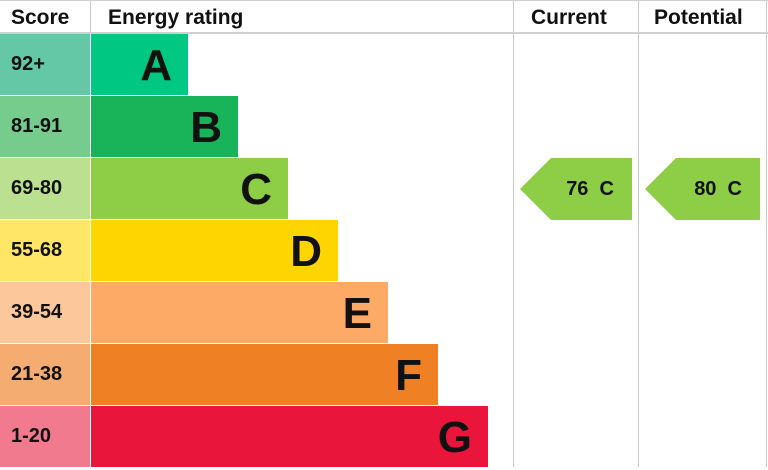  What do you see at coordinates (569, 17) in the screenshot?
I see `header-current: Current` at bounding box center [569, 17].